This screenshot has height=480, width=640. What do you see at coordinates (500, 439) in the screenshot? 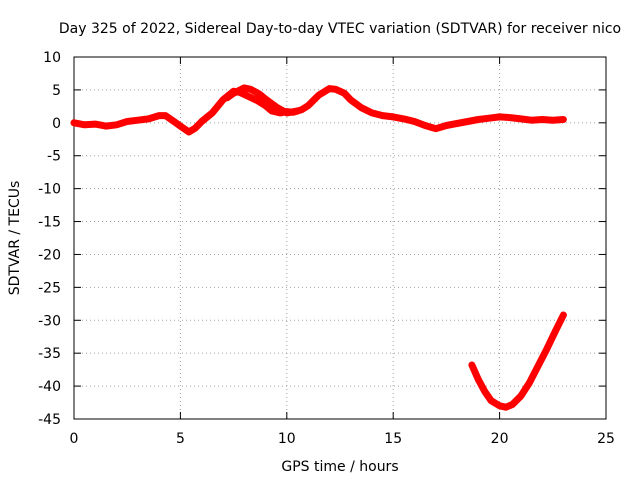
I see `x-tick-label: 20` at bounding box center [500, 439].